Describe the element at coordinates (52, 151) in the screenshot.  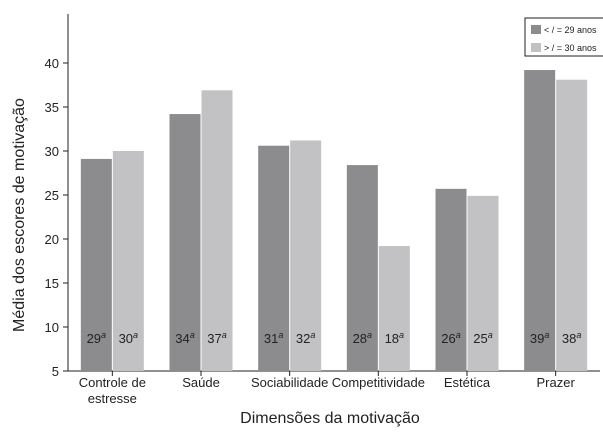
I see `y-tick-label: 30` at that location.